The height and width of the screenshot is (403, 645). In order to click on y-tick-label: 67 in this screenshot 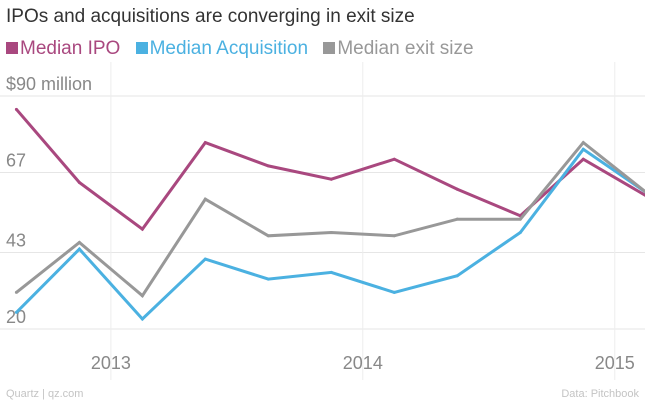, I will do `click(16, 161)`.